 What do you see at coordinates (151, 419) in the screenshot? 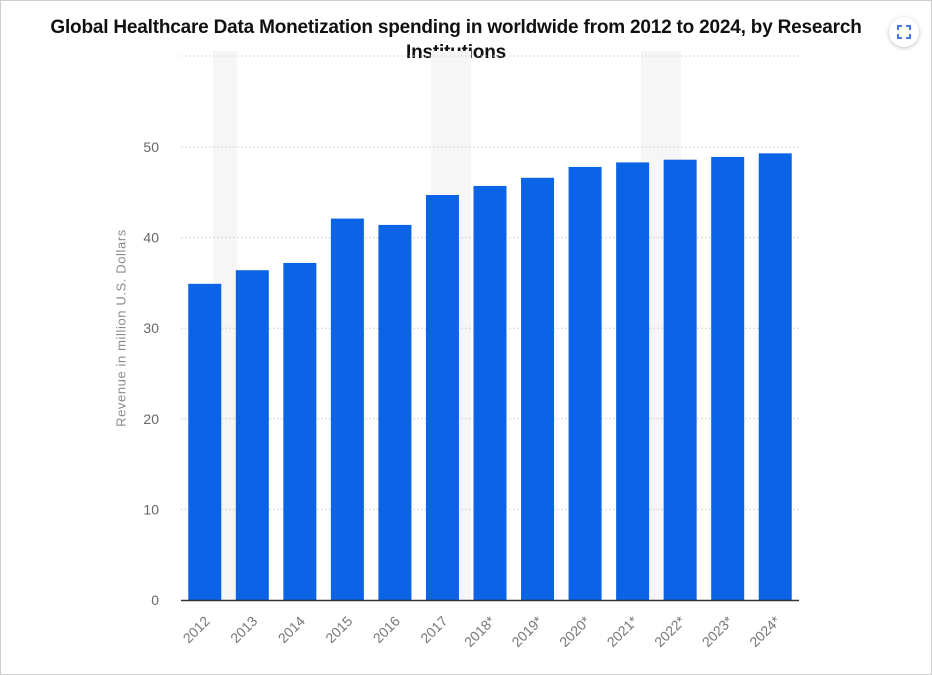
I see `y-tick-label: 20` at bounding box center [151, 419].